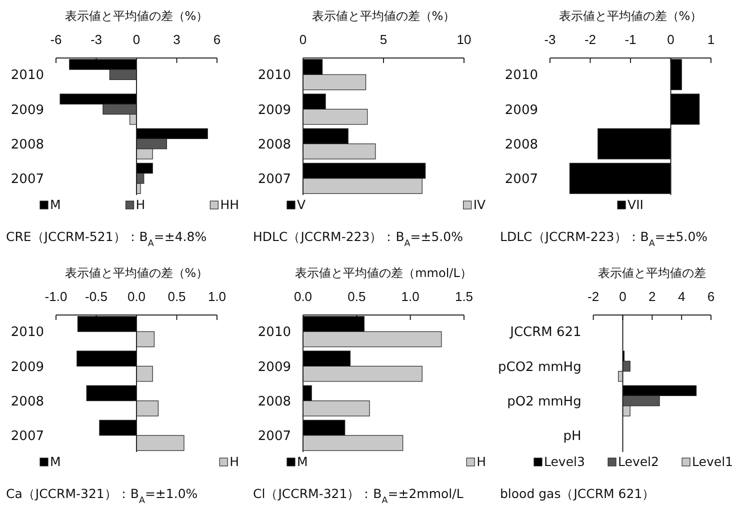 Image resolution: width=742 pixels, height=515 pixels. What do you see at coordinates (544, 402) in the screenshot?
I see `y-tick-label: pO2 mmHg` at bounding box center [544, 402].